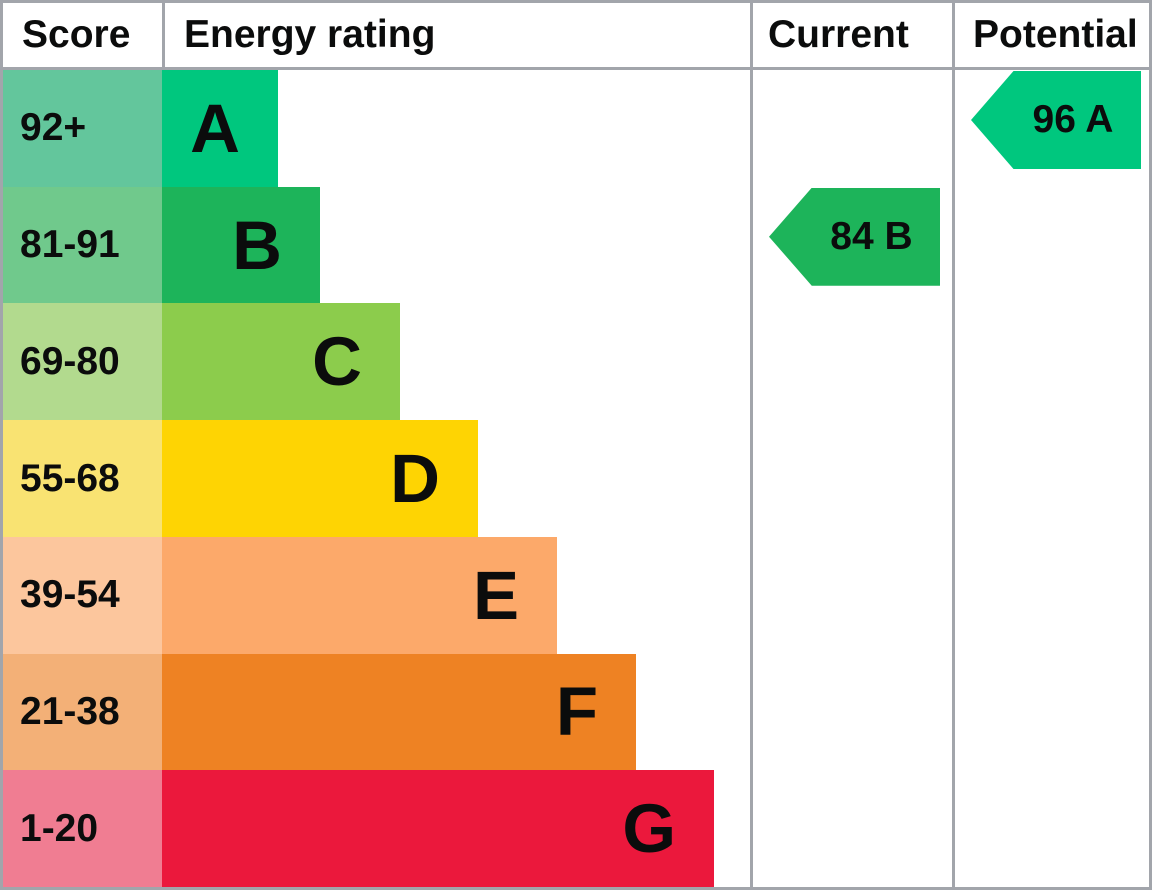  I want to click on band-bar-c: C, so click(281, 362).